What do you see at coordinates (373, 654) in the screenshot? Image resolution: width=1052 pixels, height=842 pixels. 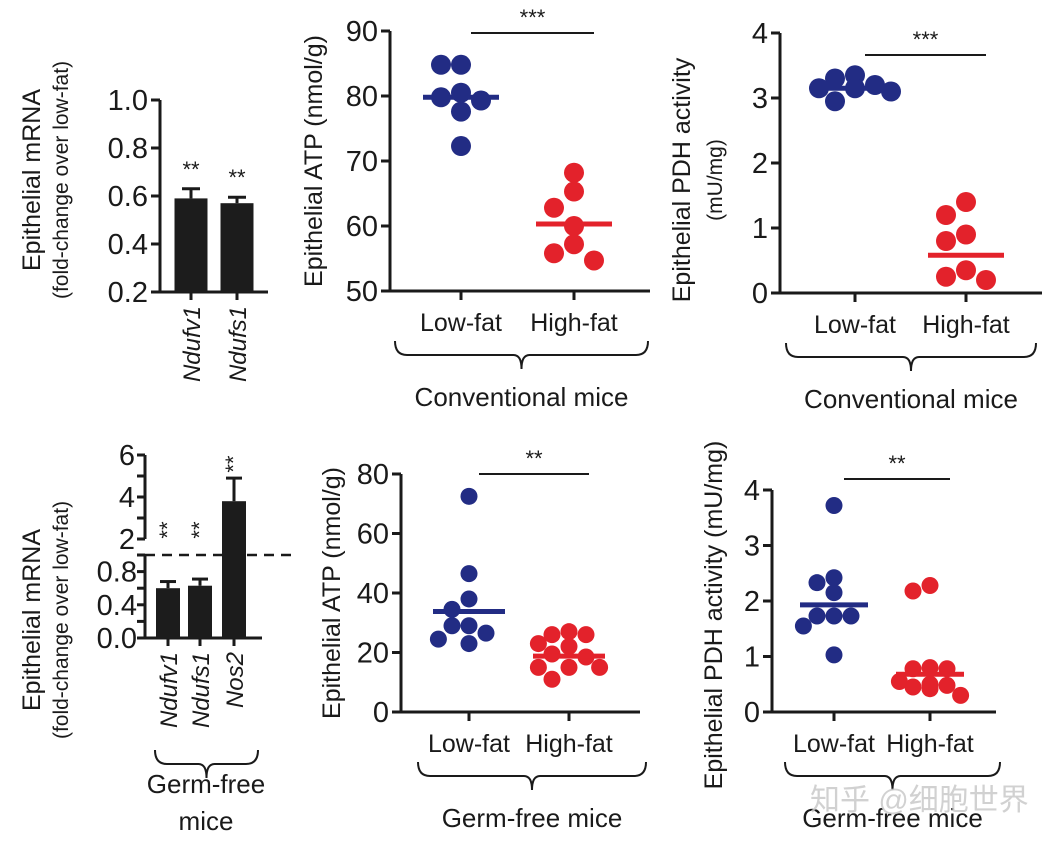 I see `y-tick-label: 20` at bounding box center [373, 654].